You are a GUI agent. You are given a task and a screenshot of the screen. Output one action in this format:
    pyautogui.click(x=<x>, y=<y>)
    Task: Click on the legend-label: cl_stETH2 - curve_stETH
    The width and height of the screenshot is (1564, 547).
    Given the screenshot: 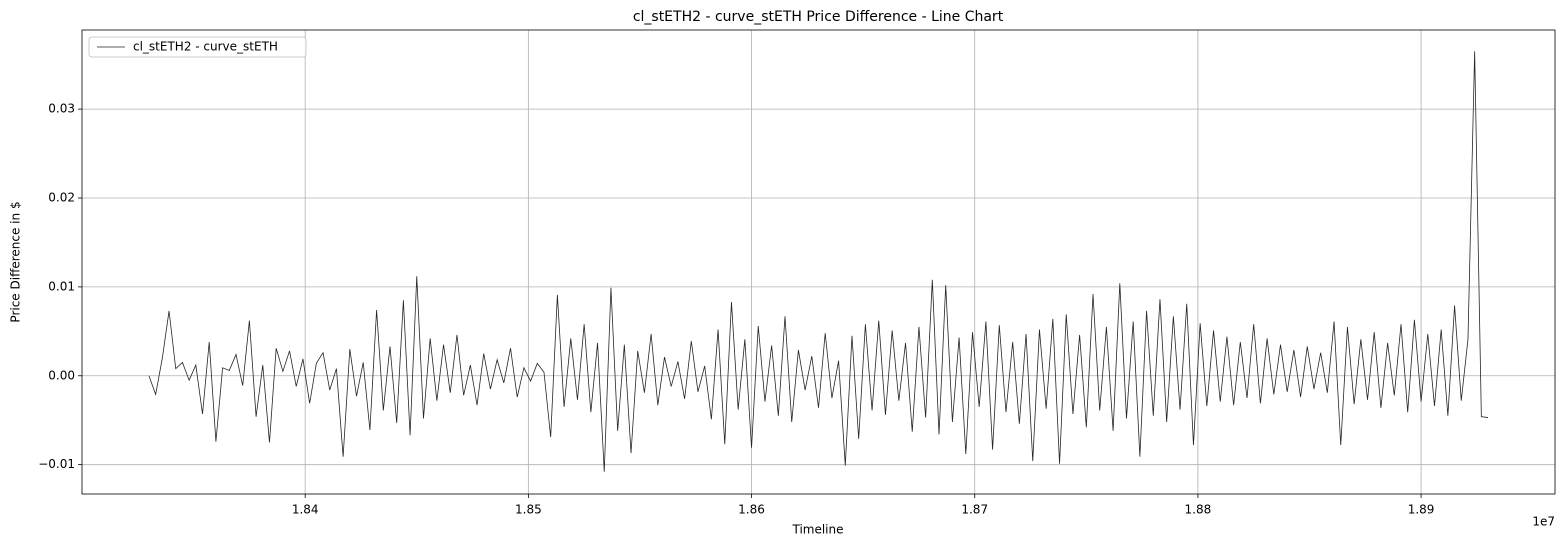 What is the action you would take?
    pyautogui.click(x=205, y=47)
    